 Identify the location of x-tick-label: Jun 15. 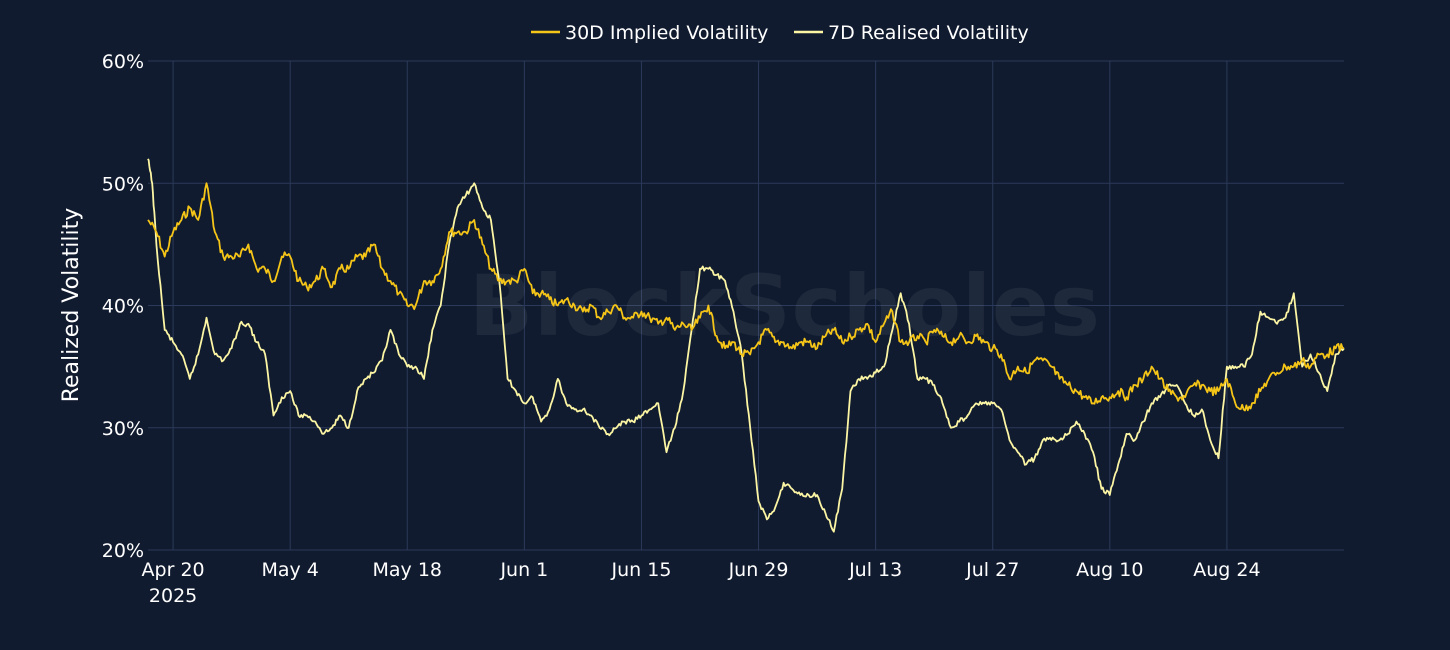
(641, 570).